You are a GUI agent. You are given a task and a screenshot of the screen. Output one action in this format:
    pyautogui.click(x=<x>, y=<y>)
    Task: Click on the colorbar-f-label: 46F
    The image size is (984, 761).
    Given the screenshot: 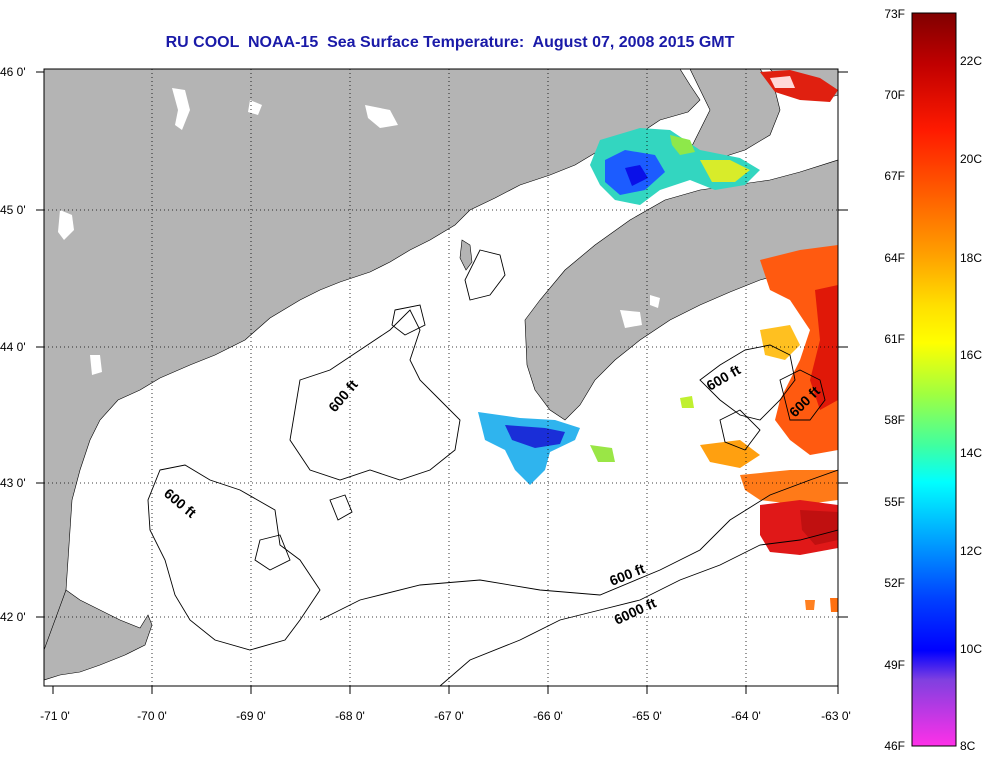 What is the action you would take?
    pyautogui.click(x=894, y=746)
    